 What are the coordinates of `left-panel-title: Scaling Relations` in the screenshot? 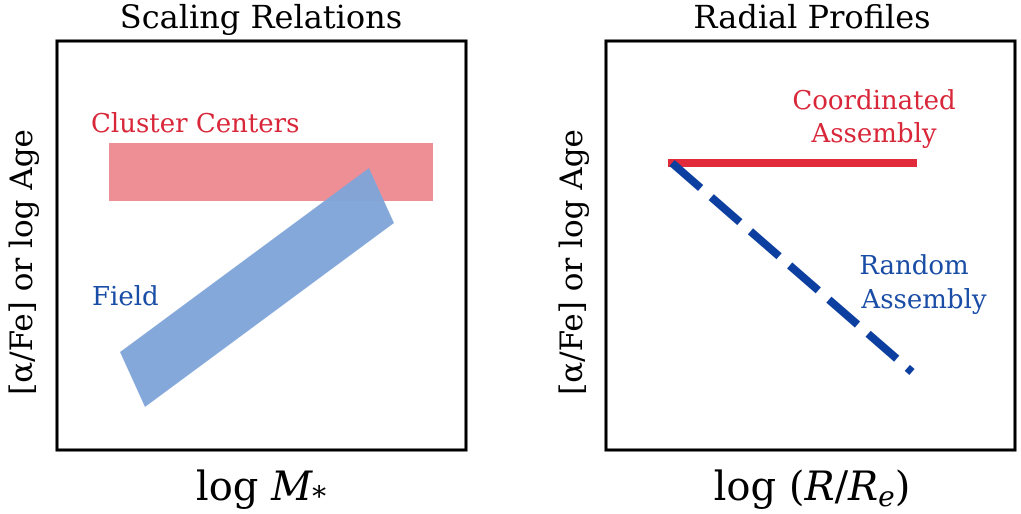 It's located at (261, 18).